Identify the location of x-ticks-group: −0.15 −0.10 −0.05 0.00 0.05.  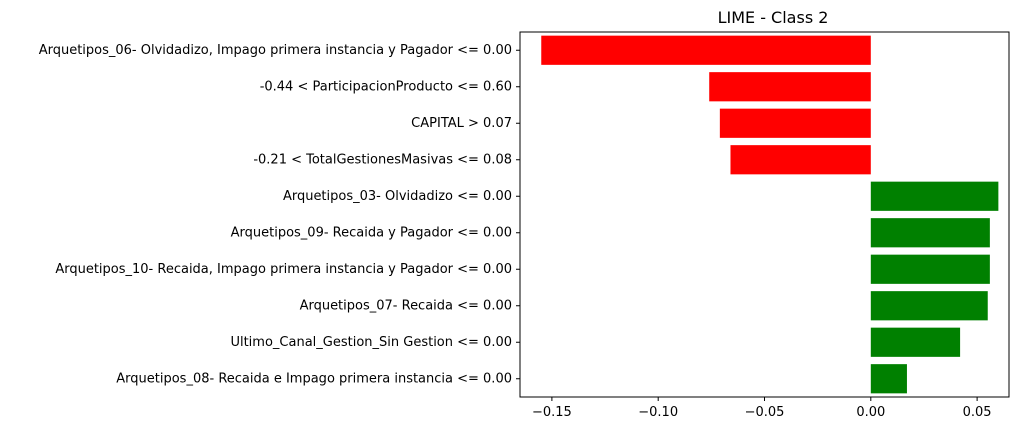
(762, 408).